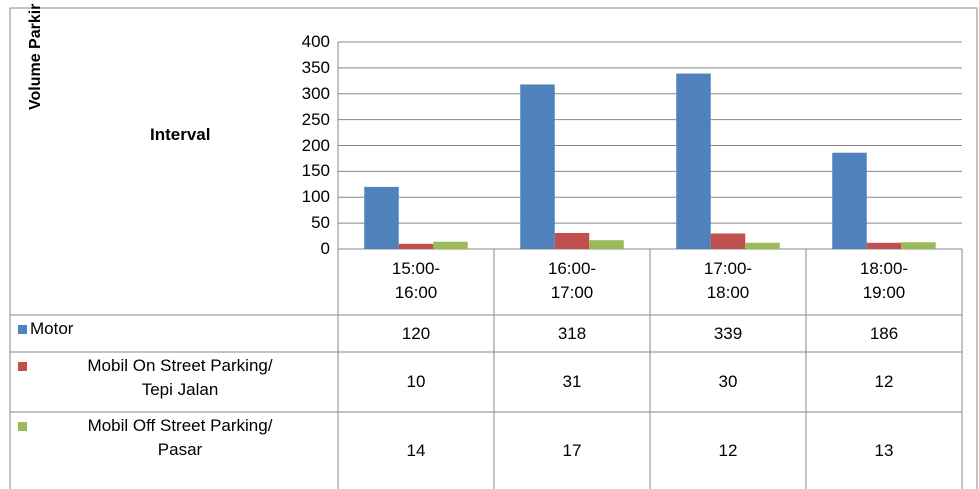  Describe the element at coordinates (884, 333) in the screenshot. I see `table-value: 186` at that location.